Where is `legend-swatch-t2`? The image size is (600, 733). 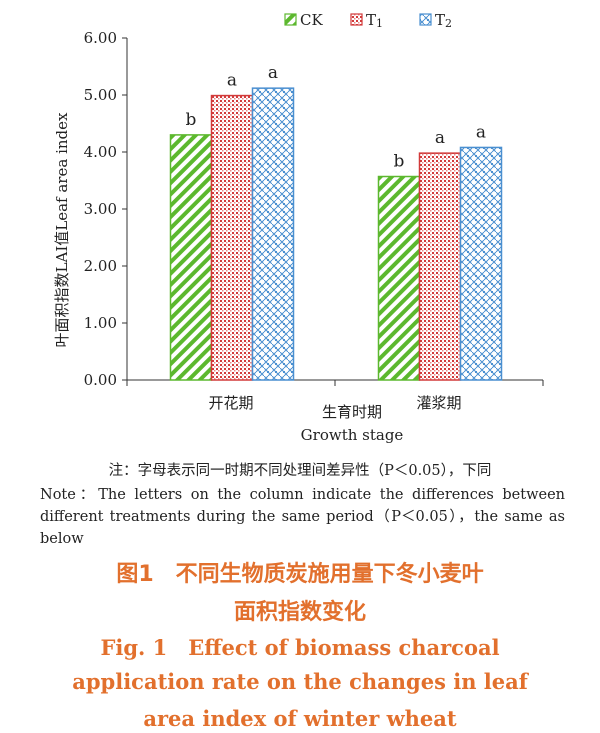
legend-swatch-t2 is located at coordinates (425, 19).